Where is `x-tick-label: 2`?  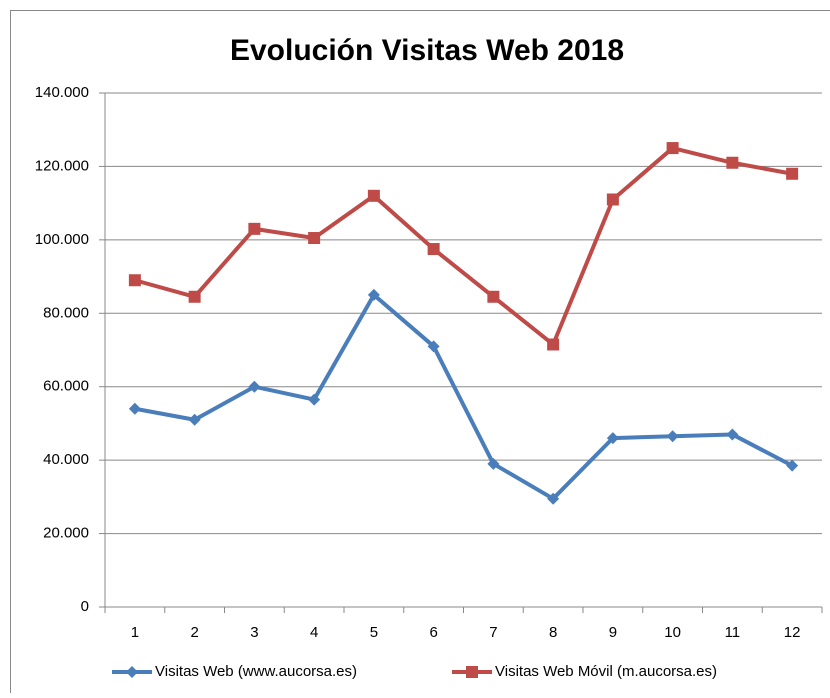
x-tick-label: 2 is located at coordinates (194, 632).